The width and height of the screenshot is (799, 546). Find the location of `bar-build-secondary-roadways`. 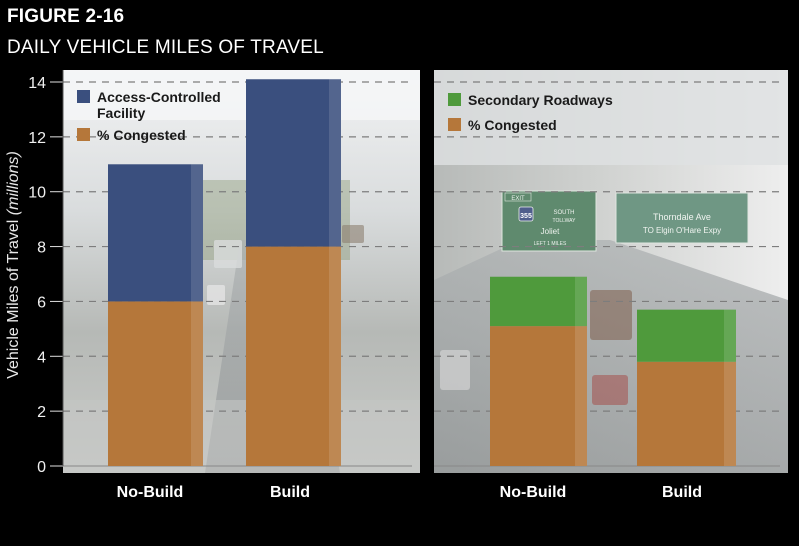

bar-build-secondary-roadways is located at coordinates (686, 335).